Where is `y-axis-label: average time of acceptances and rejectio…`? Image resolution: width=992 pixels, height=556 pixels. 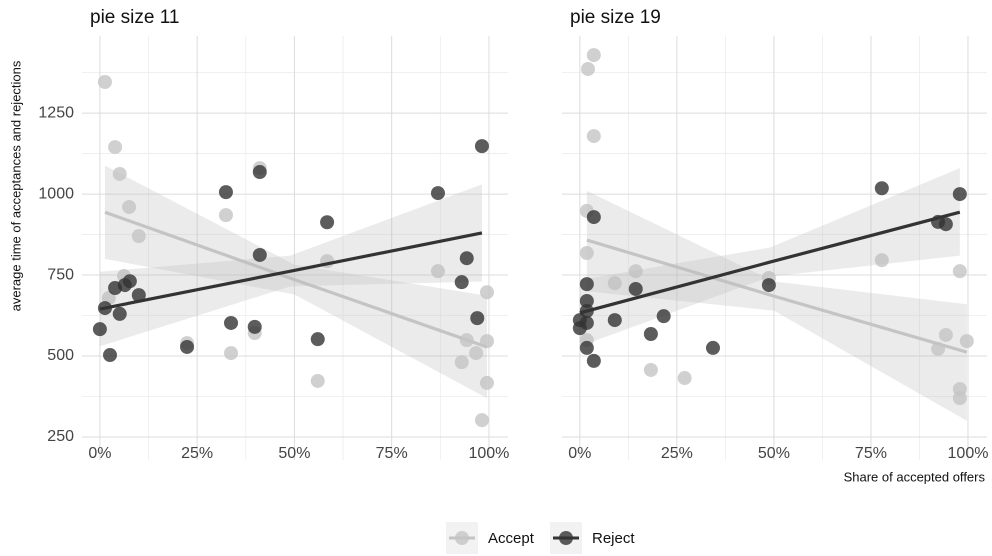 y-axis-label: average time of acceptances and rejectio… is located at coordinates (15, 185).